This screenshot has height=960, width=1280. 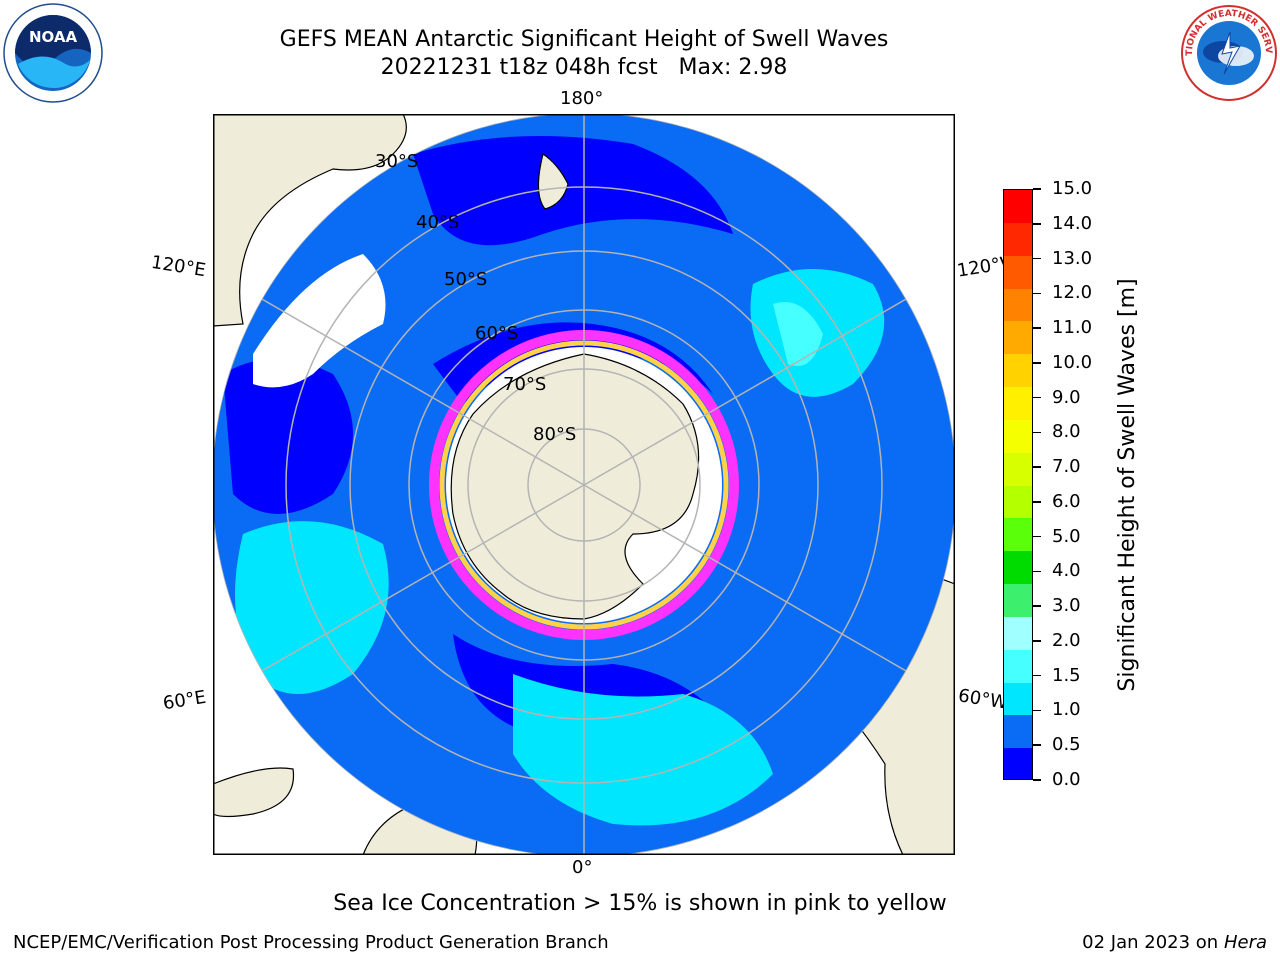 What do you see at coordinates (1066, 640) in the screenshot?
I see `colorbar-tick-label: 2.0` at bounding box center [1066, 640].